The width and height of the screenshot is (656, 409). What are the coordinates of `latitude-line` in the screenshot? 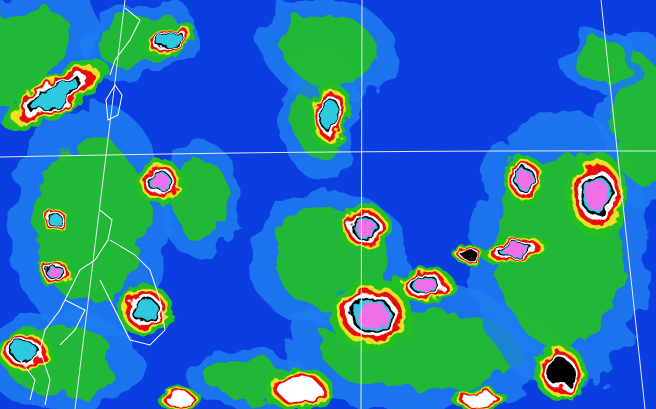 It's located at (328, 154).